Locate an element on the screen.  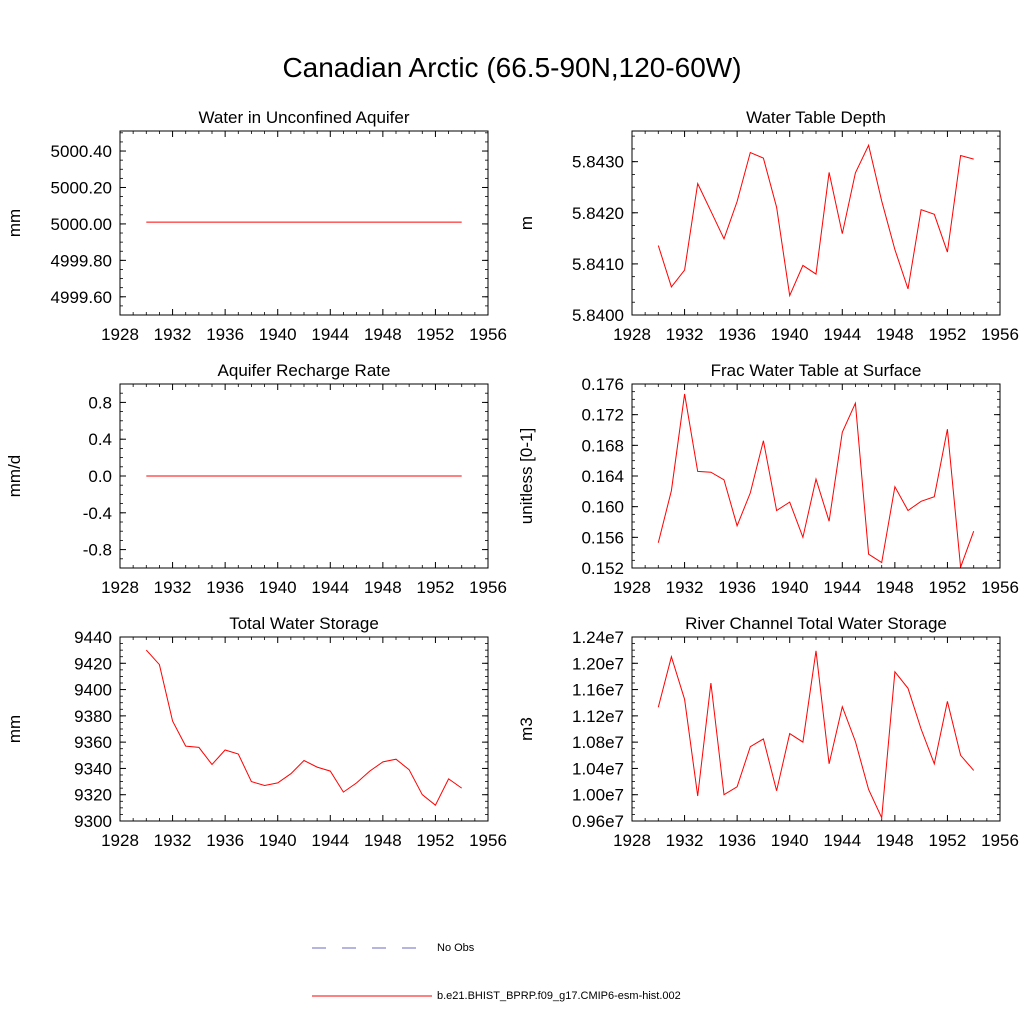
y-tick-label: 5000.00 is located at coordinates (81, 224).